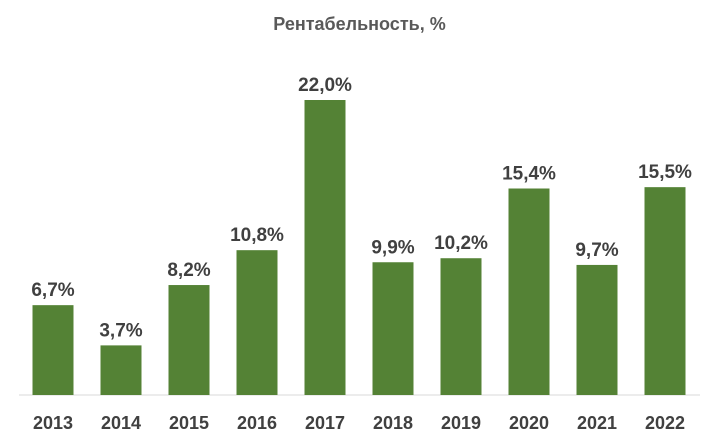  Describe the element at coordinates (257, 423) in the screenshot. I see `x-tick-label-2016: 2016` at that location.